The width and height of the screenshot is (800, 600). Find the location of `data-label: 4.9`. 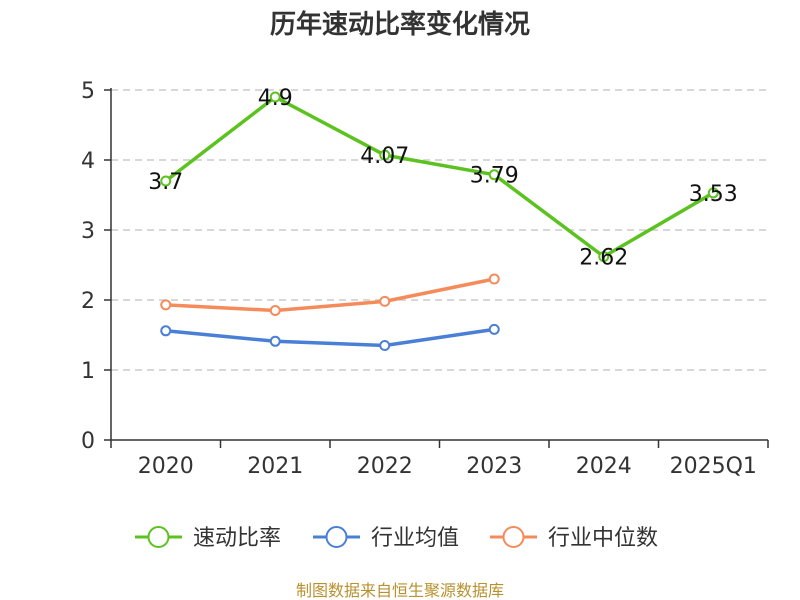

data-label: 4.9 is located at coordinates (275, 98).